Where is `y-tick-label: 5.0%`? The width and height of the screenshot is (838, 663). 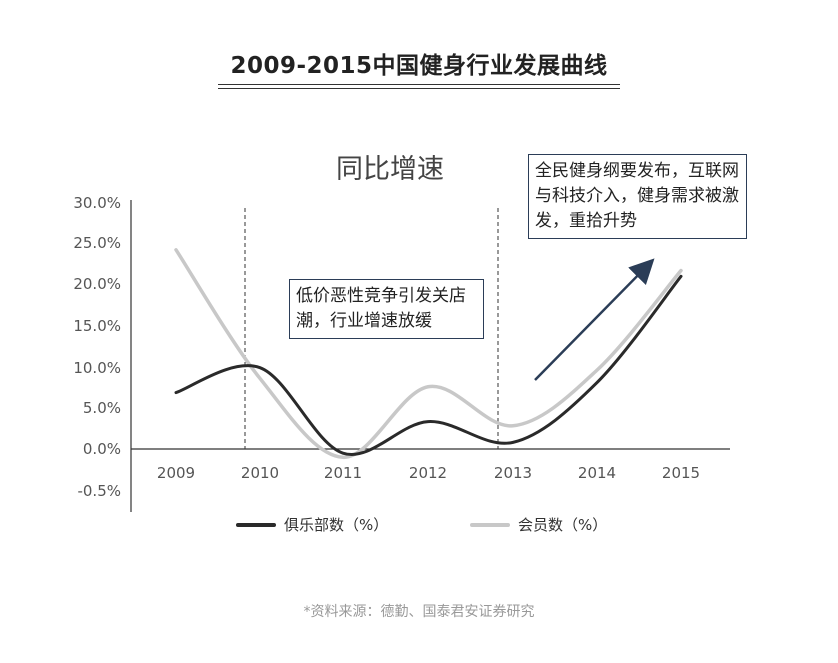
y-tick-label: 5.0% is located at coordinates (102, 408).